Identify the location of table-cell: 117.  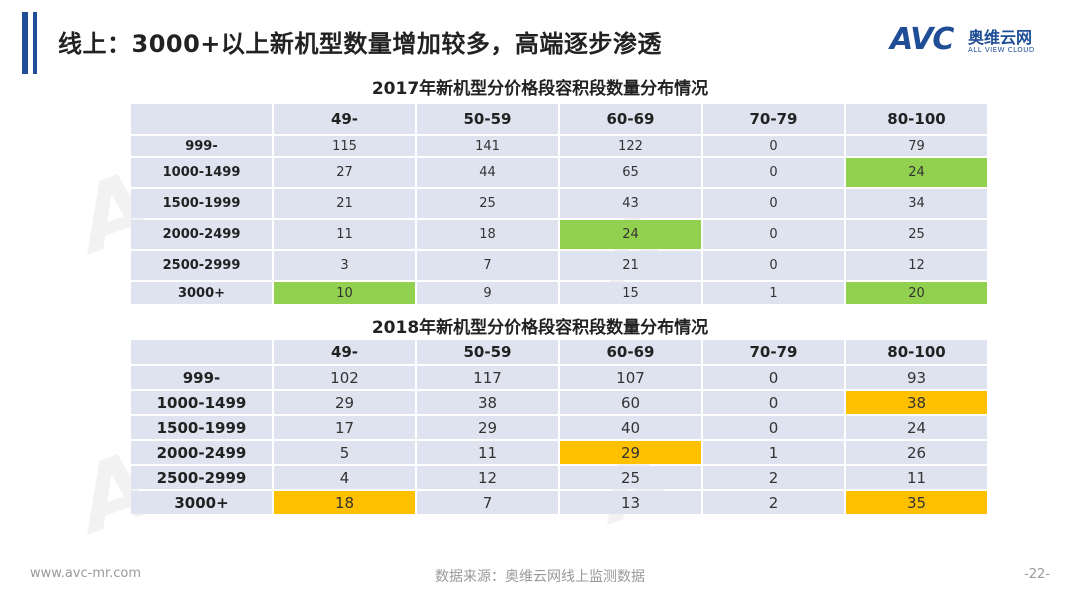
(487, 377).